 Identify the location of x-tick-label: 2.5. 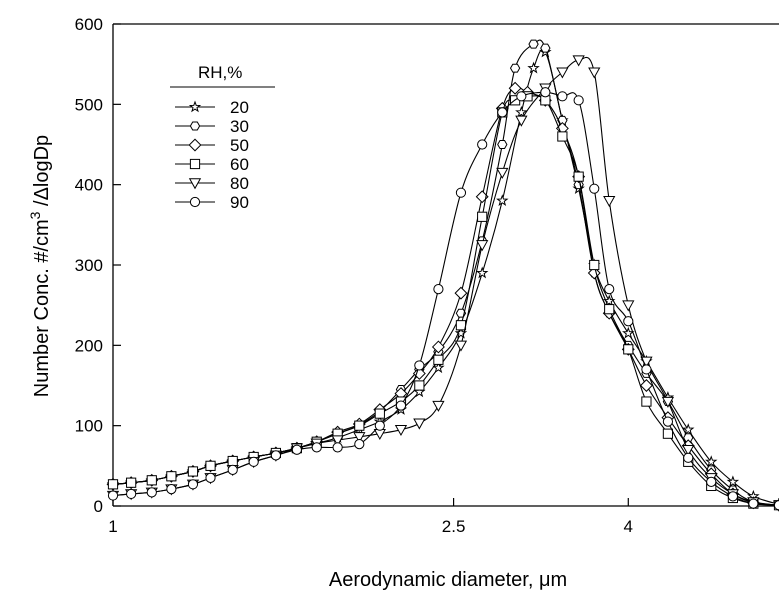
(454, 526).